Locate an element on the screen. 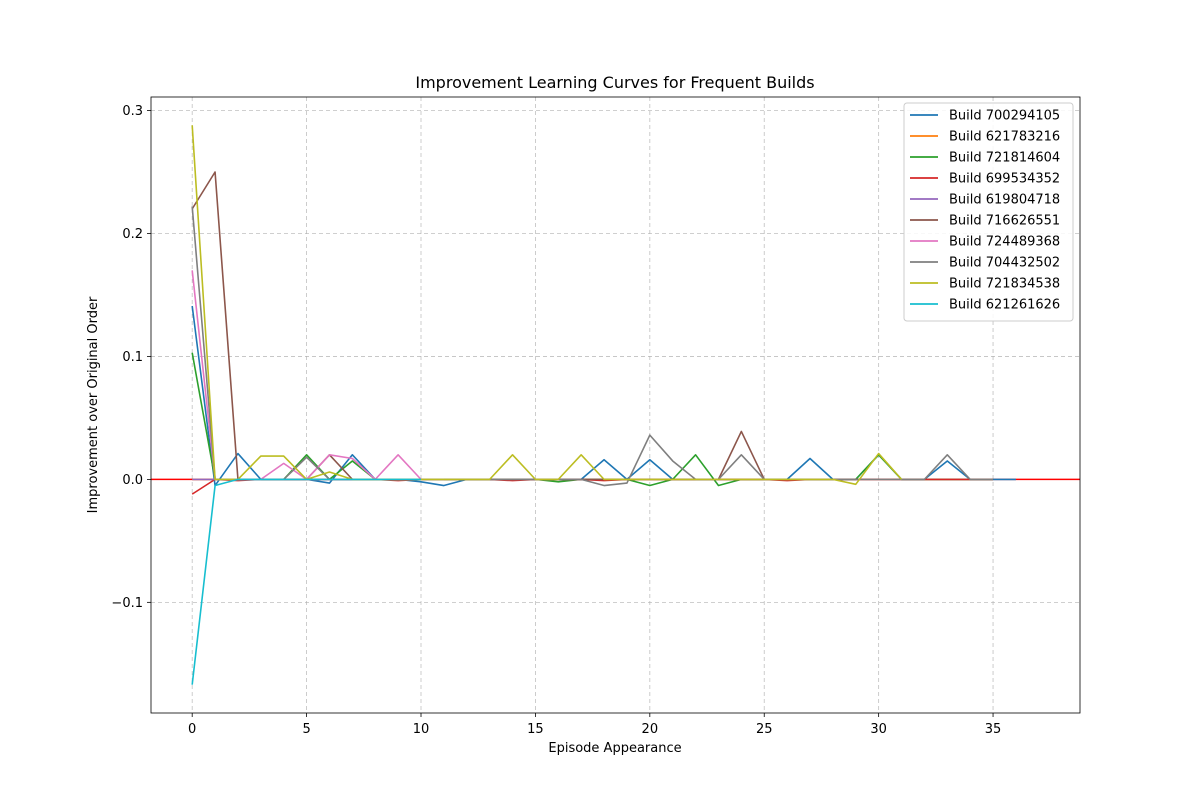 Image resolution: width=1200 pixels, height=800 pixels. legend-label: Build 716626551 is located at coordinates (1004, 221).